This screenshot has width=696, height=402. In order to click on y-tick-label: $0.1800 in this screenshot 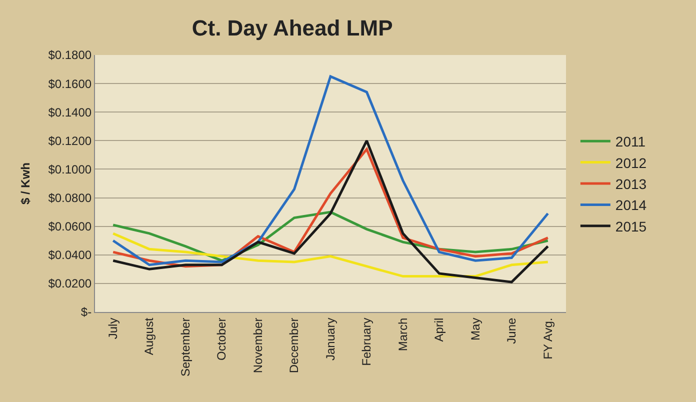, I will do `click(70, 55)`.